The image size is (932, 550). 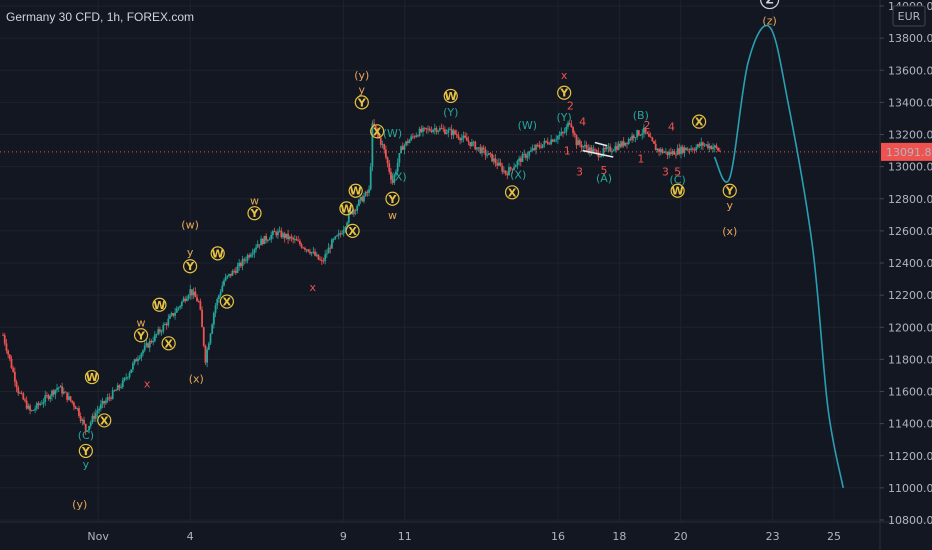 I want to click on wave-label-text: 4, so click(x=582, y=122).